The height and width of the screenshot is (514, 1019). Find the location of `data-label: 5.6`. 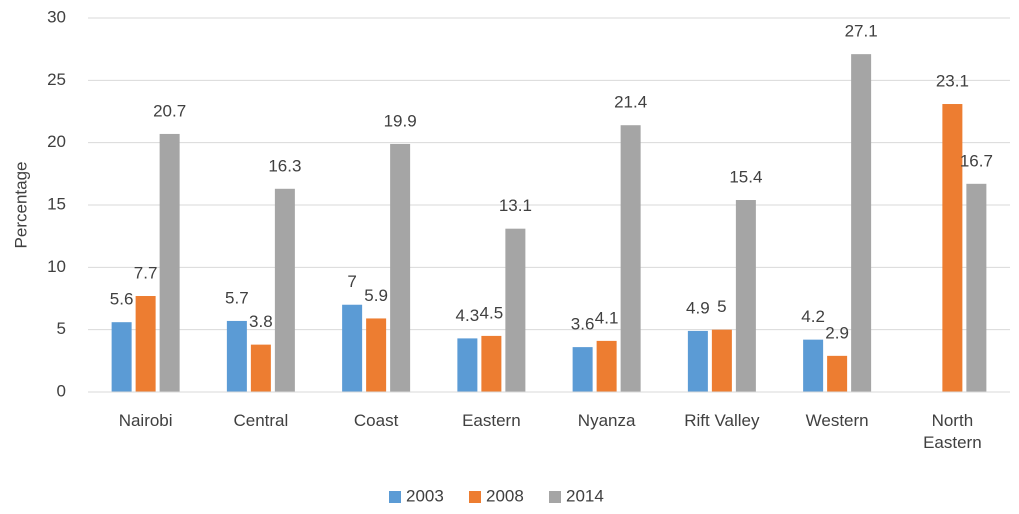

data-label: 5.6 is located at coordinates (122, 299).